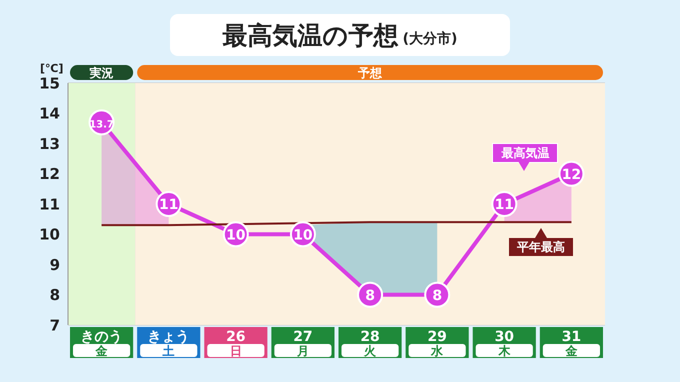  What do you see at coordinates (49, 143) in the screenshot?
I see `y-tick-label: 13` at bounding box center [49, 143].